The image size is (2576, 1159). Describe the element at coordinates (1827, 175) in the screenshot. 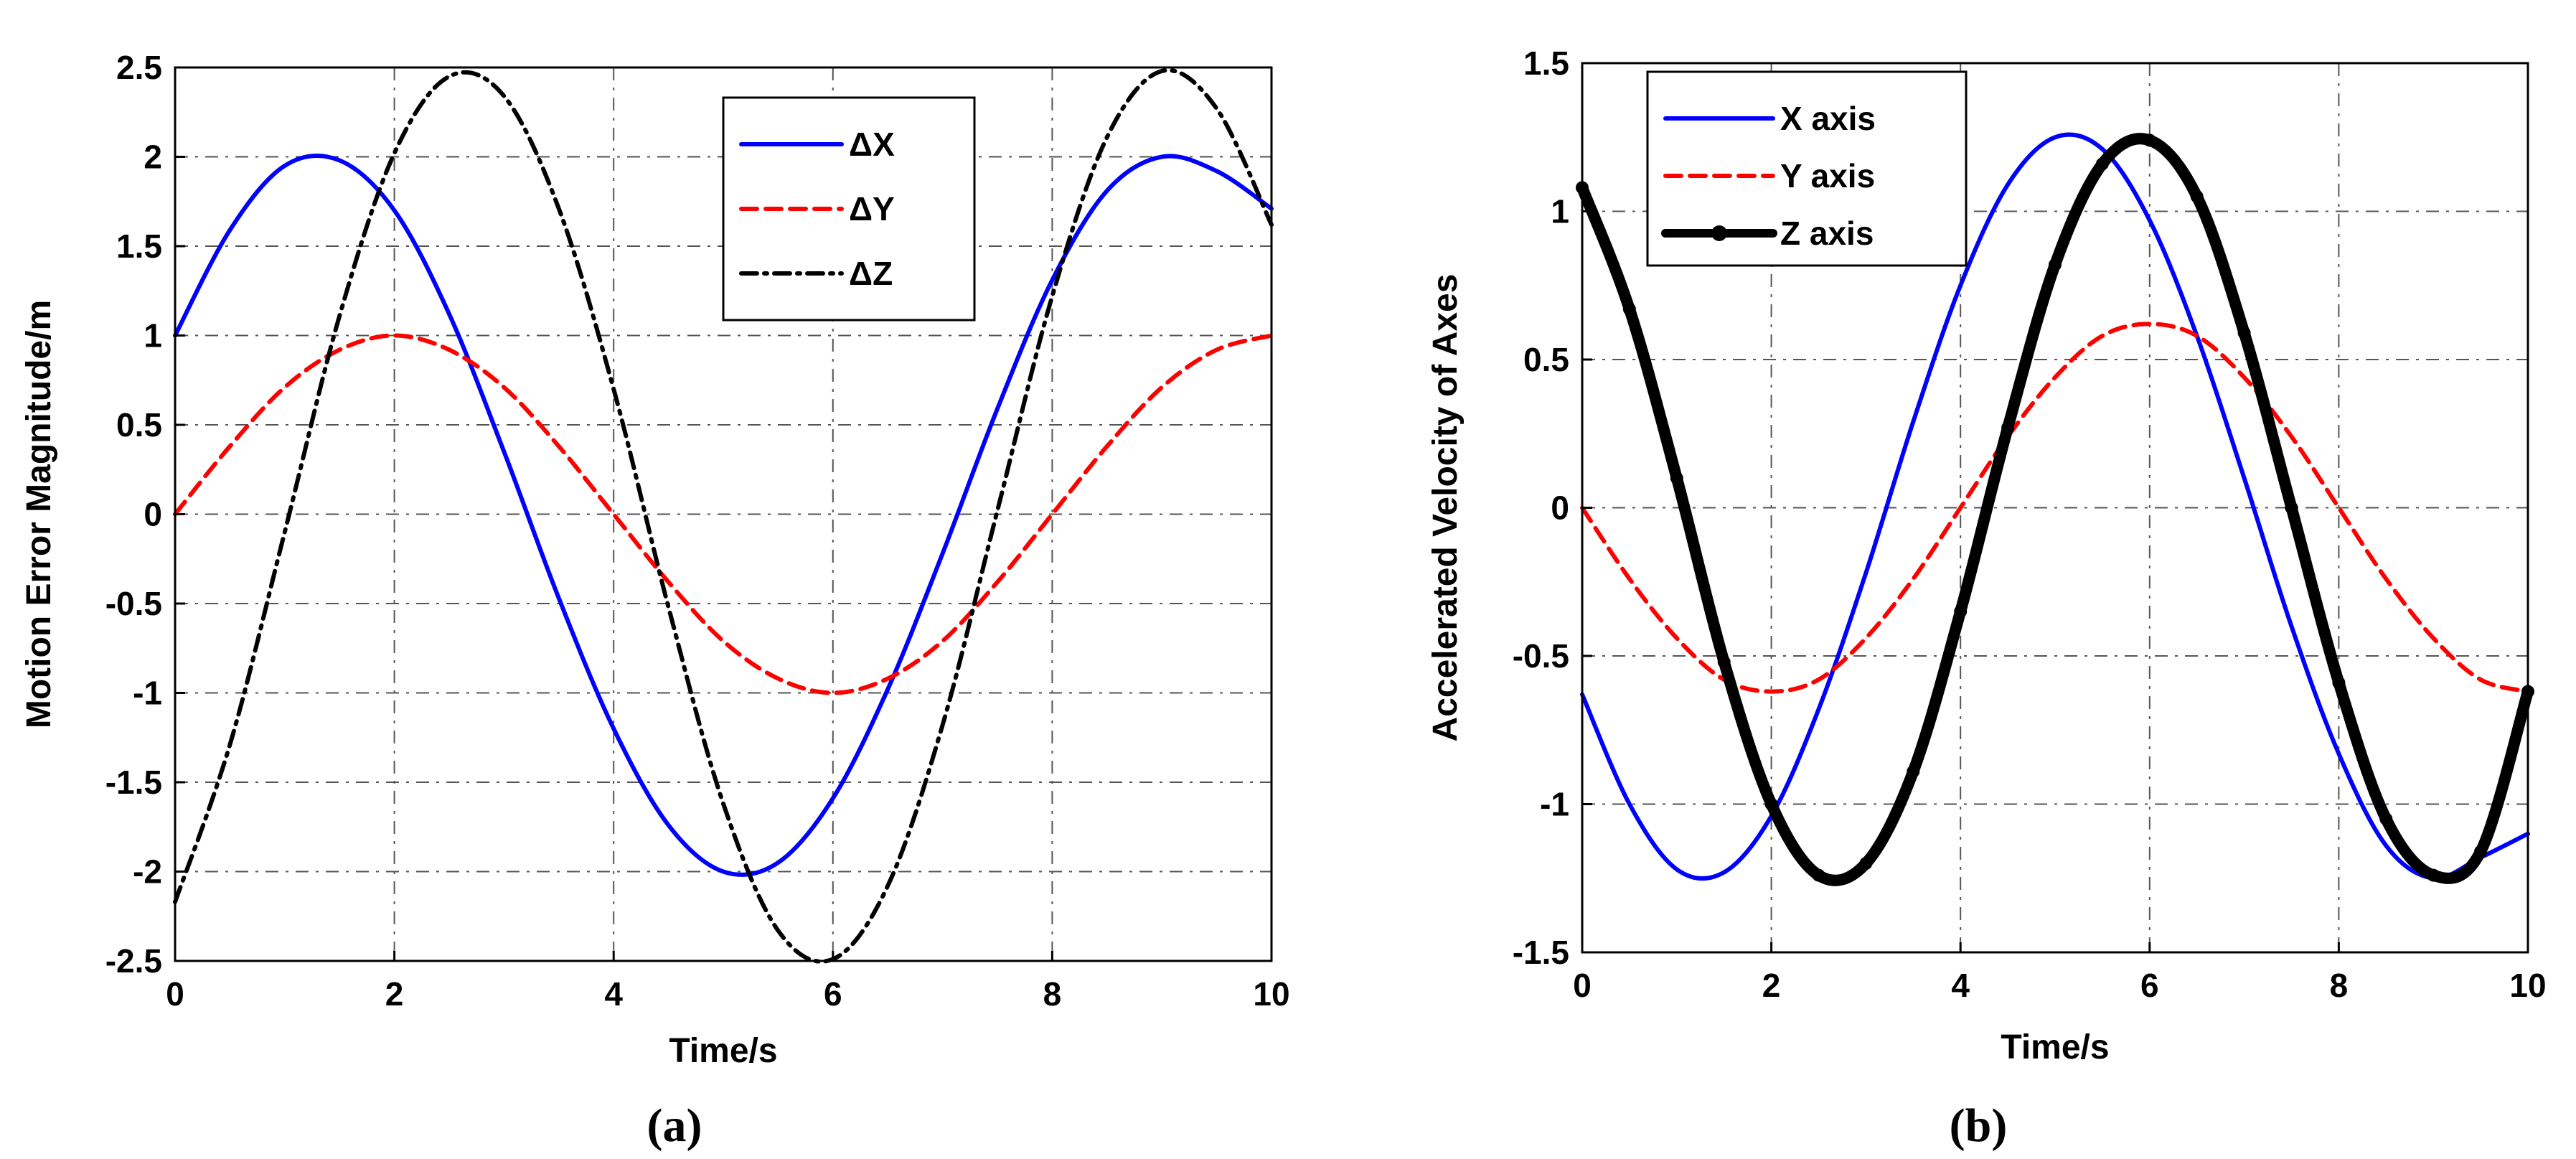

I see `chart-b-legend-label-1: Y axis` at that location.